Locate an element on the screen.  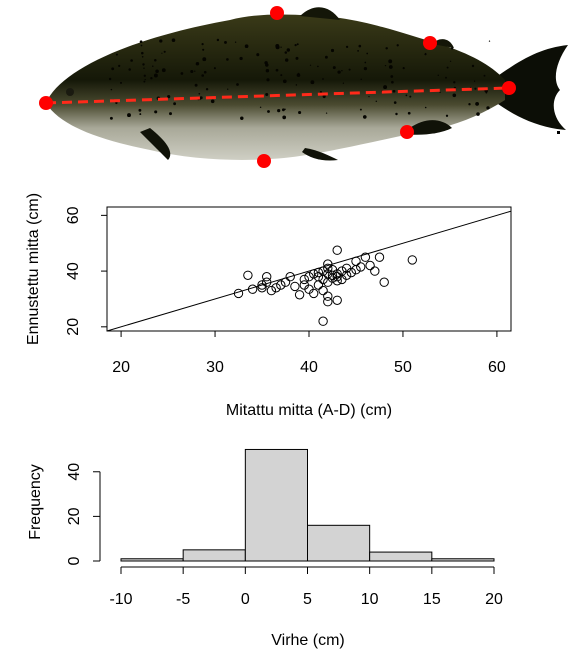
histogram-x-tick-label: -10 is located at coordinates (120, 599).